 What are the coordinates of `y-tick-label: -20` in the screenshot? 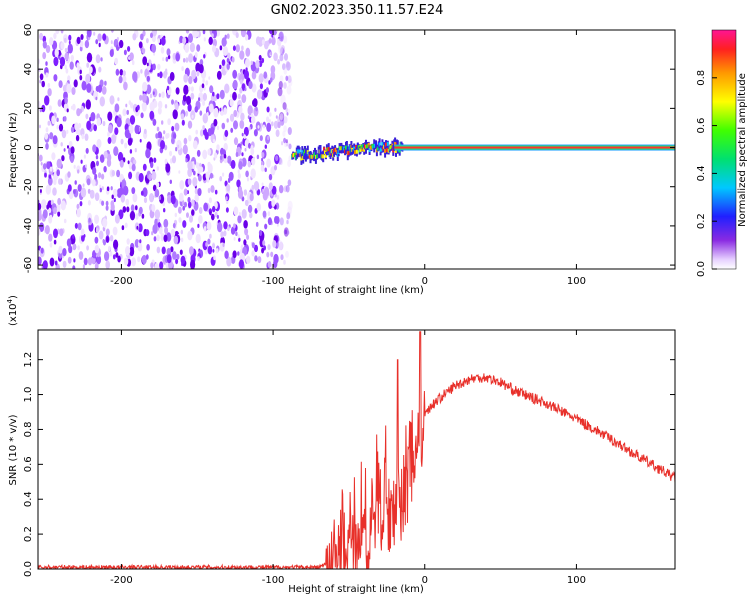 It's located at (28, 187).